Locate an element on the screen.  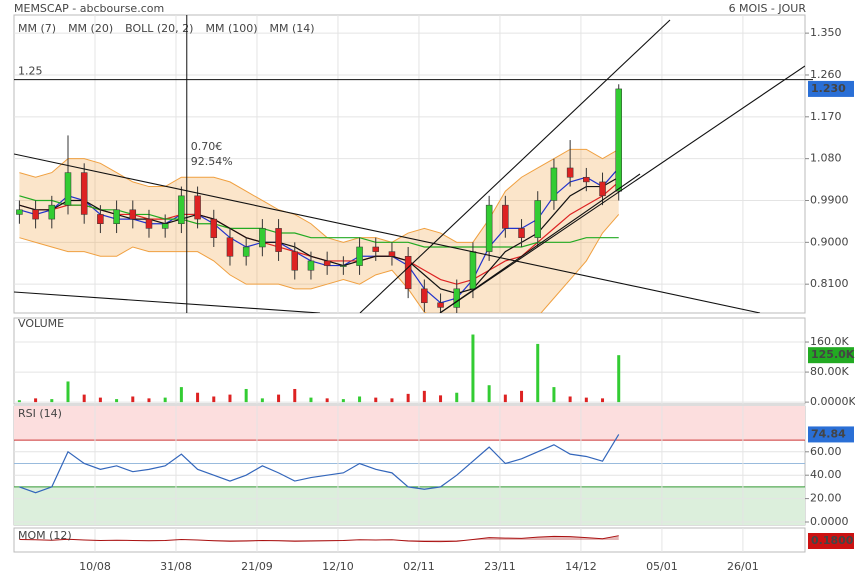
y-tick-label: 40.00 is located at coordinates (826, 474).